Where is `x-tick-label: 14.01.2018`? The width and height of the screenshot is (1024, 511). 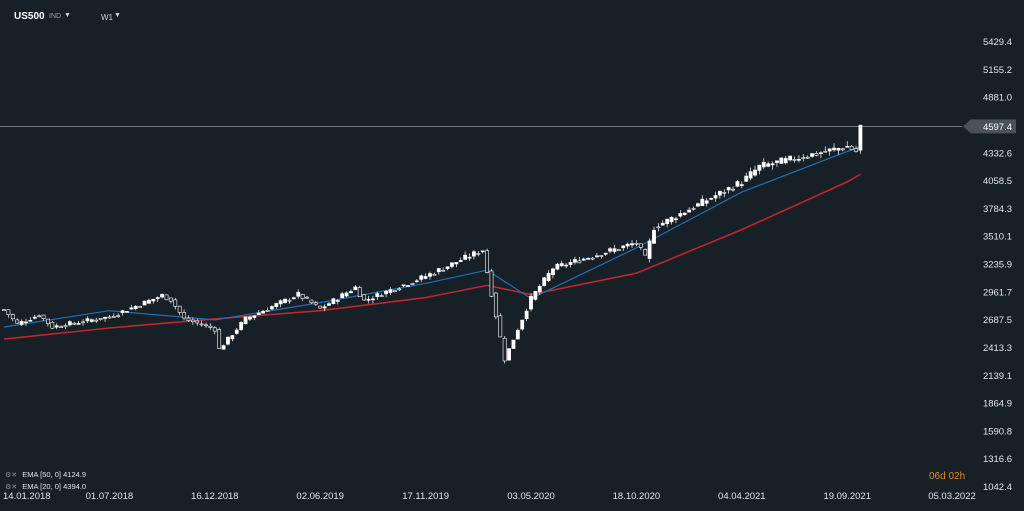 x-tick-label: 14.01.2018 is located at coordinates (27, 496).